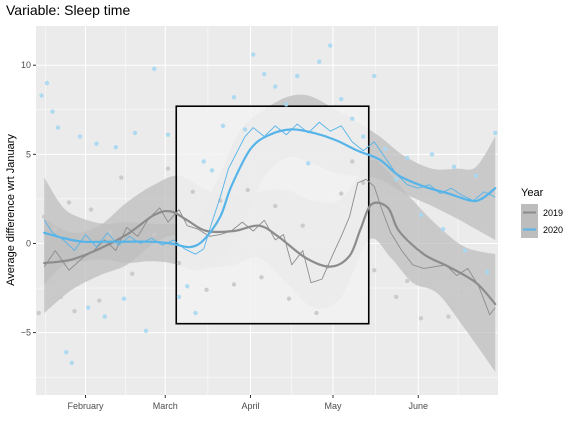  I want to click on y-tick-label: 10, so click(26, 65).